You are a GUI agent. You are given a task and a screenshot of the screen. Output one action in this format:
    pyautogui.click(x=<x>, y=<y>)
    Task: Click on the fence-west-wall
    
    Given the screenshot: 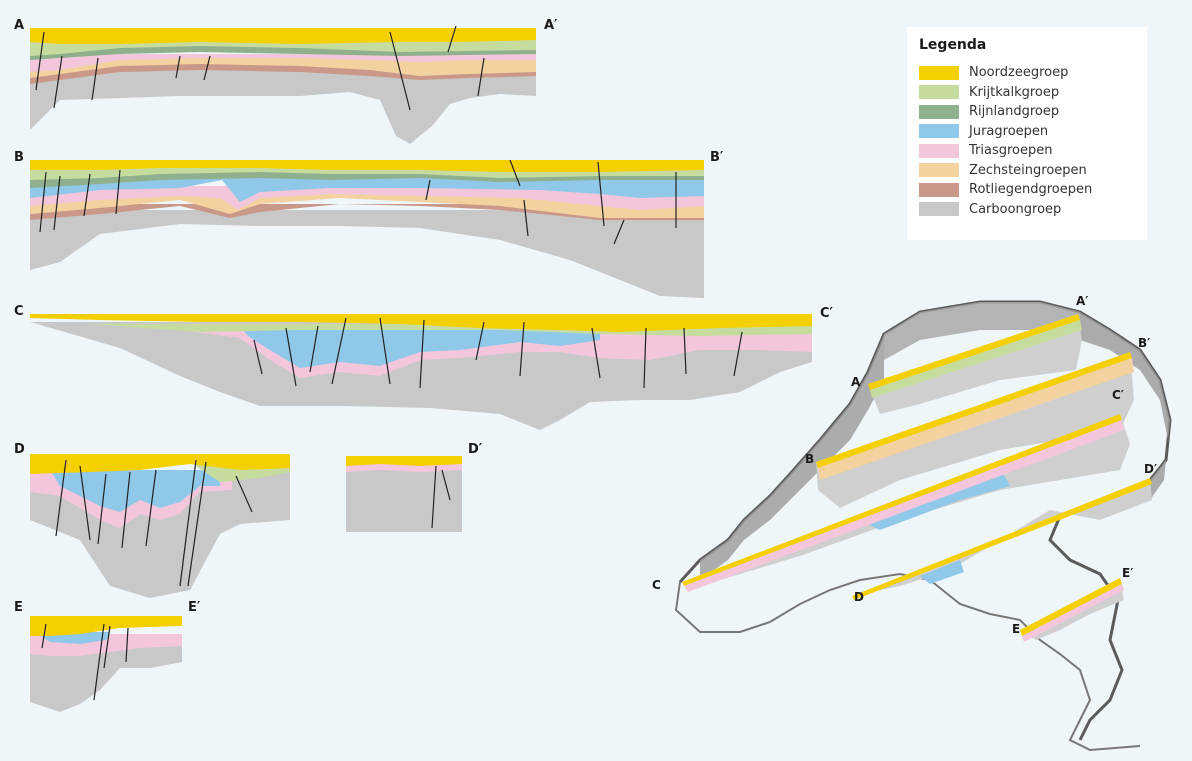 What is the action you would take?
    pyautogui.click(x=792, y=457)
    